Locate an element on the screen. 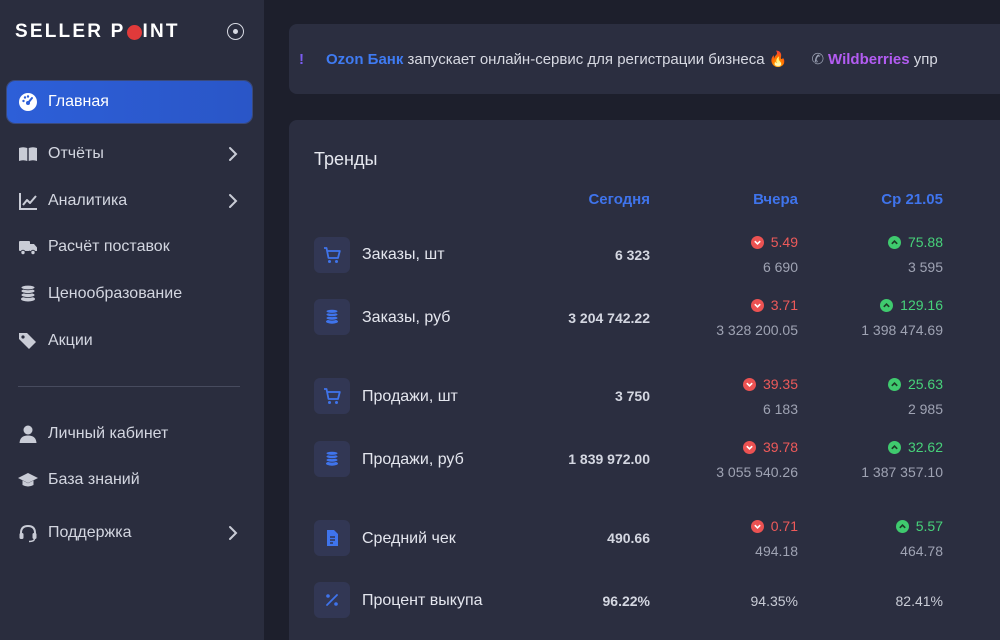 This screenshot has height=640, width=1000. compare-value: 494.18 is located at coordinates (776, 551).